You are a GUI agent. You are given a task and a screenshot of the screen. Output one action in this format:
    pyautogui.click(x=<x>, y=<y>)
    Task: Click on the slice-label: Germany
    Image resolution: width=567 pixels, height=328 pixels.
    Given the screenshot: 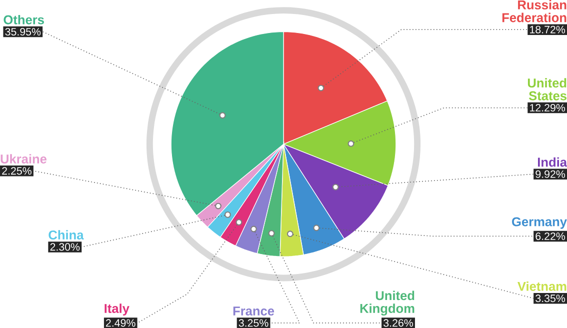 What is the action you would take?
    pyautogui.click(x=539, y=223)
    